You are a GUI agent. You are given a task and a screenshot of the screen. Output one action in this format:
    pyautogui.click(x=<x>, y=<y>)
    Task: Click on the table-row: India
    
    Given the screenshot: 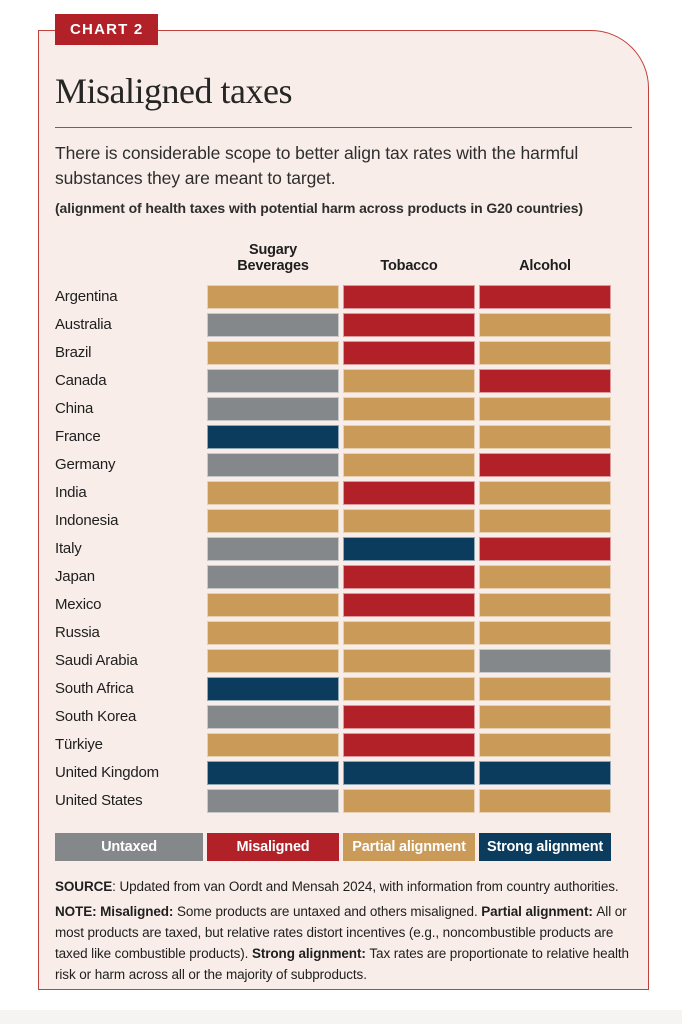 What is the action you would take?
    pyautogui.click(x=343, y=492)
    